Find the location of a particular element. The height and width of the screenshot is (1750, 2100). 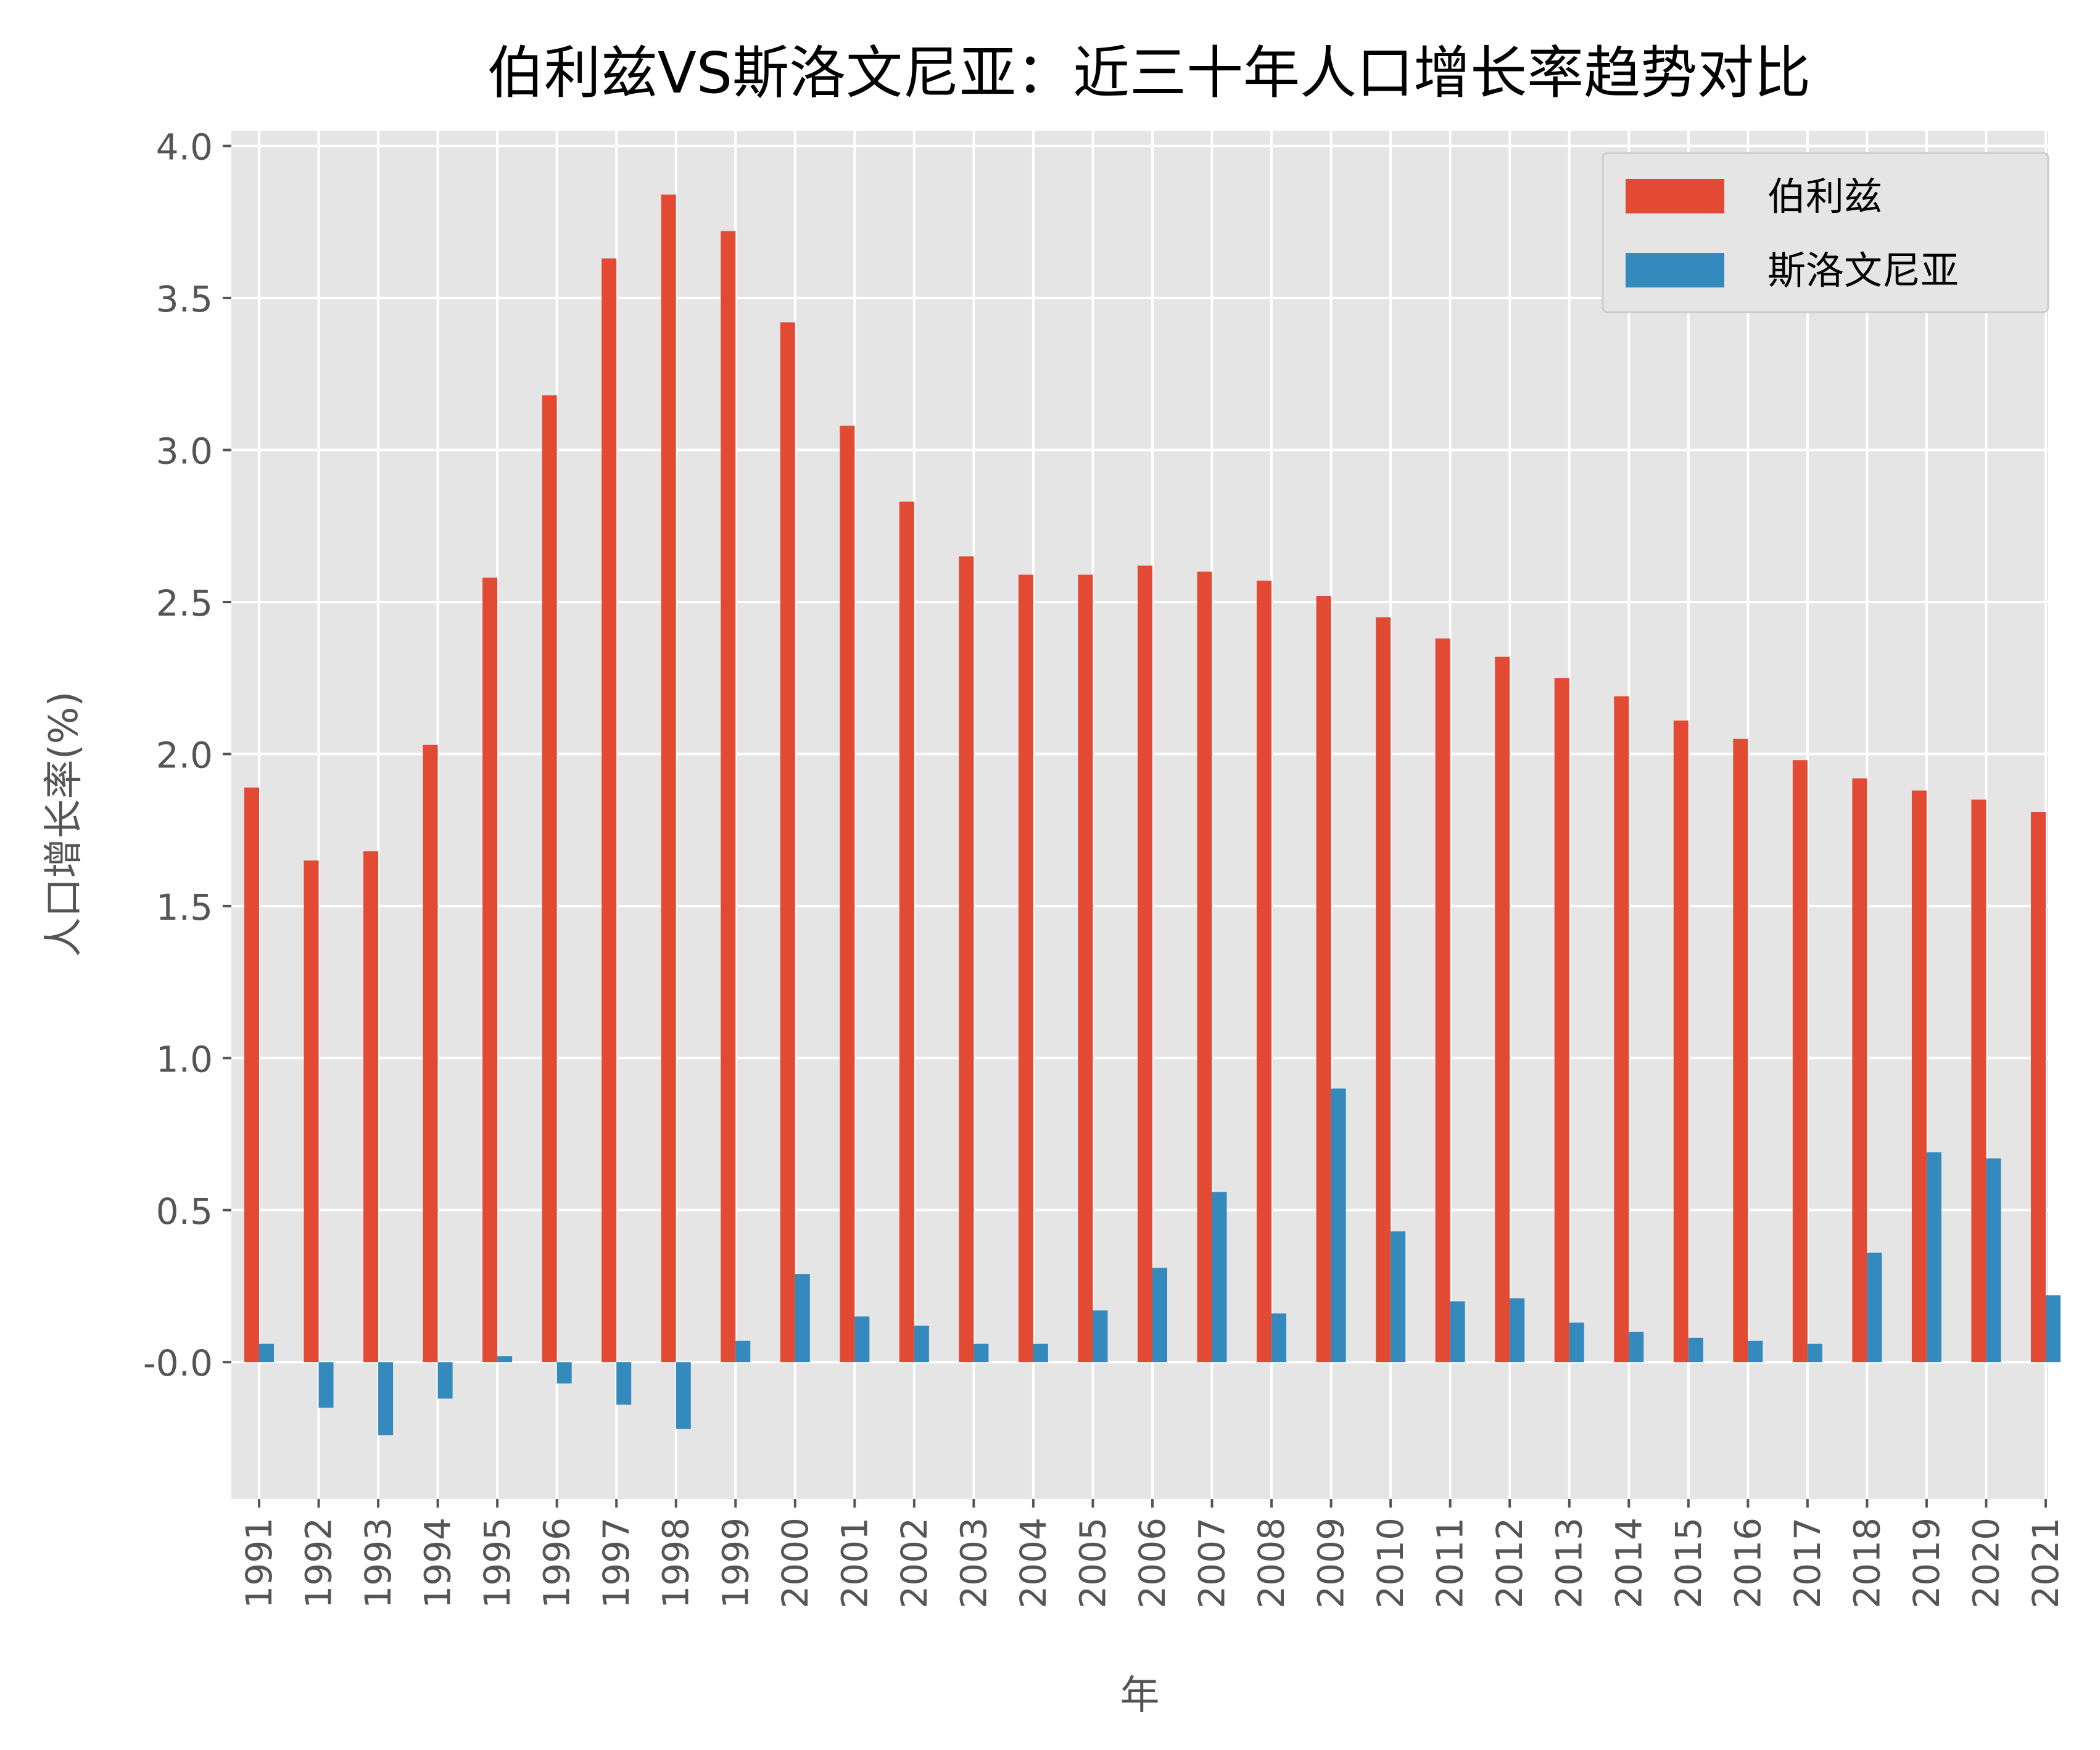

bar-belize-1994 is located at coordinates (430, 1054).